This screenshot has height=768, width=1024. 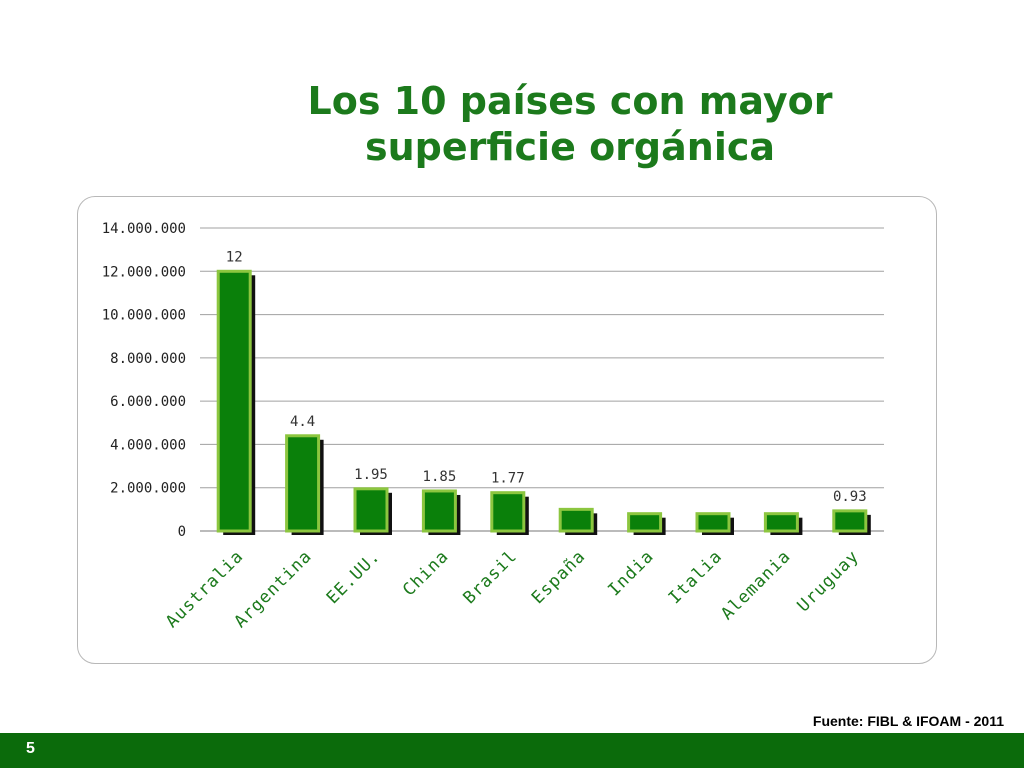 I want to click on category-label: España, so click(x=559, y=577).